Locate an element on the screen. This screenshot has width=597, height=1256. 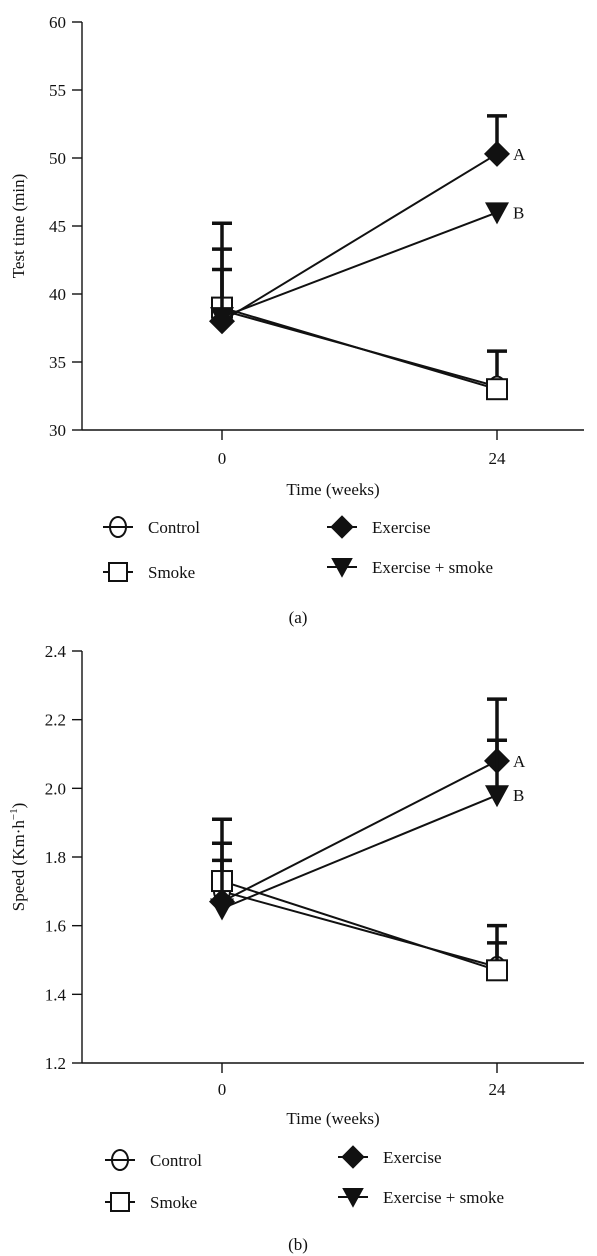
y-tick-label: 1.6 is located at coordinates (55, 926).